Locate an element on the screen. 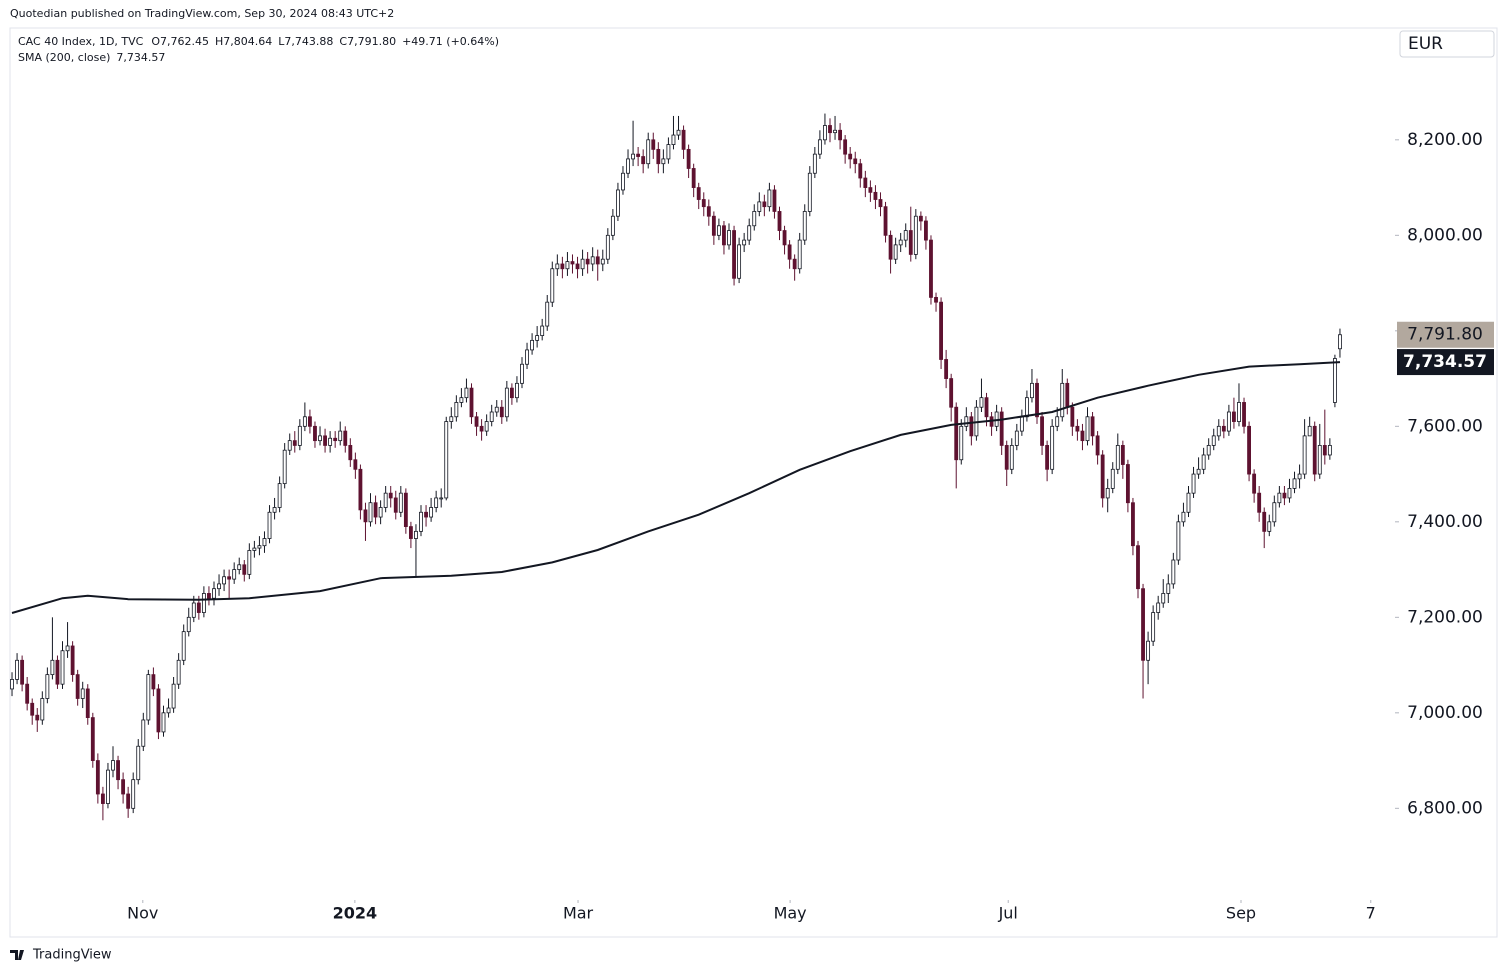  footer: TradingView is located at coordinates (72, 955).